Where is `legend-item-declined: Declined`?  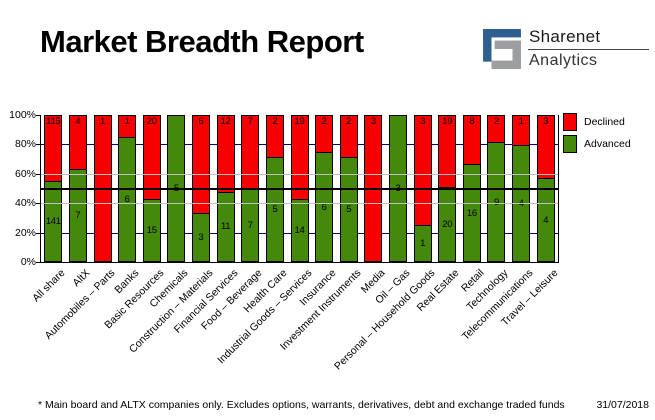
legend-item-declined: Declined is located at coordinates (597, 122).